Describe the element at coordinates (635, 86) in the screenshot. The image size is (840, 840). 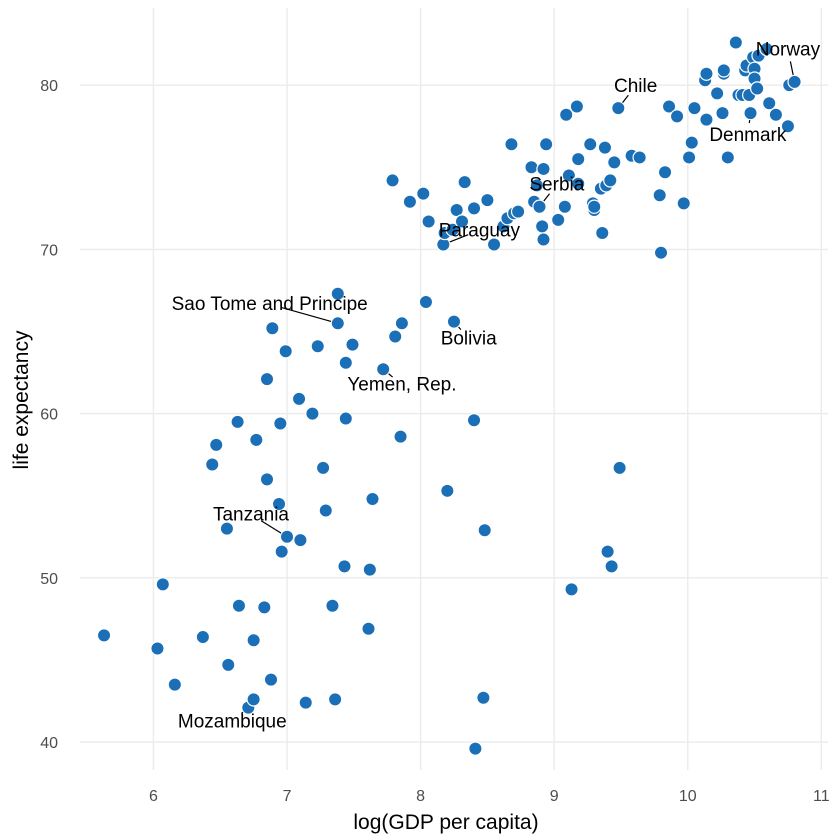
I see `annotation-label: Chile` at that location.